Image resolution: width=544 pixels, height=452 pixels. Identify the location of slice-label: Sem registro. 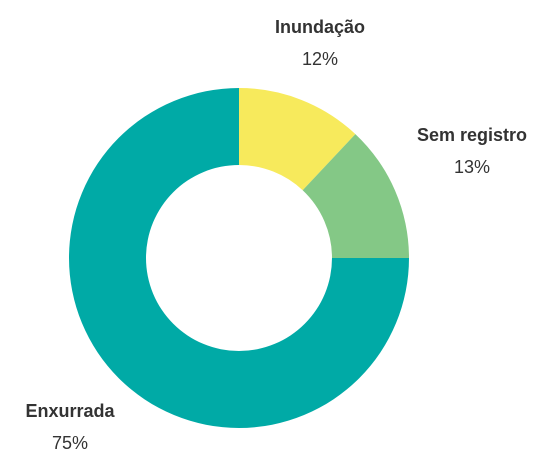
(472, 135).